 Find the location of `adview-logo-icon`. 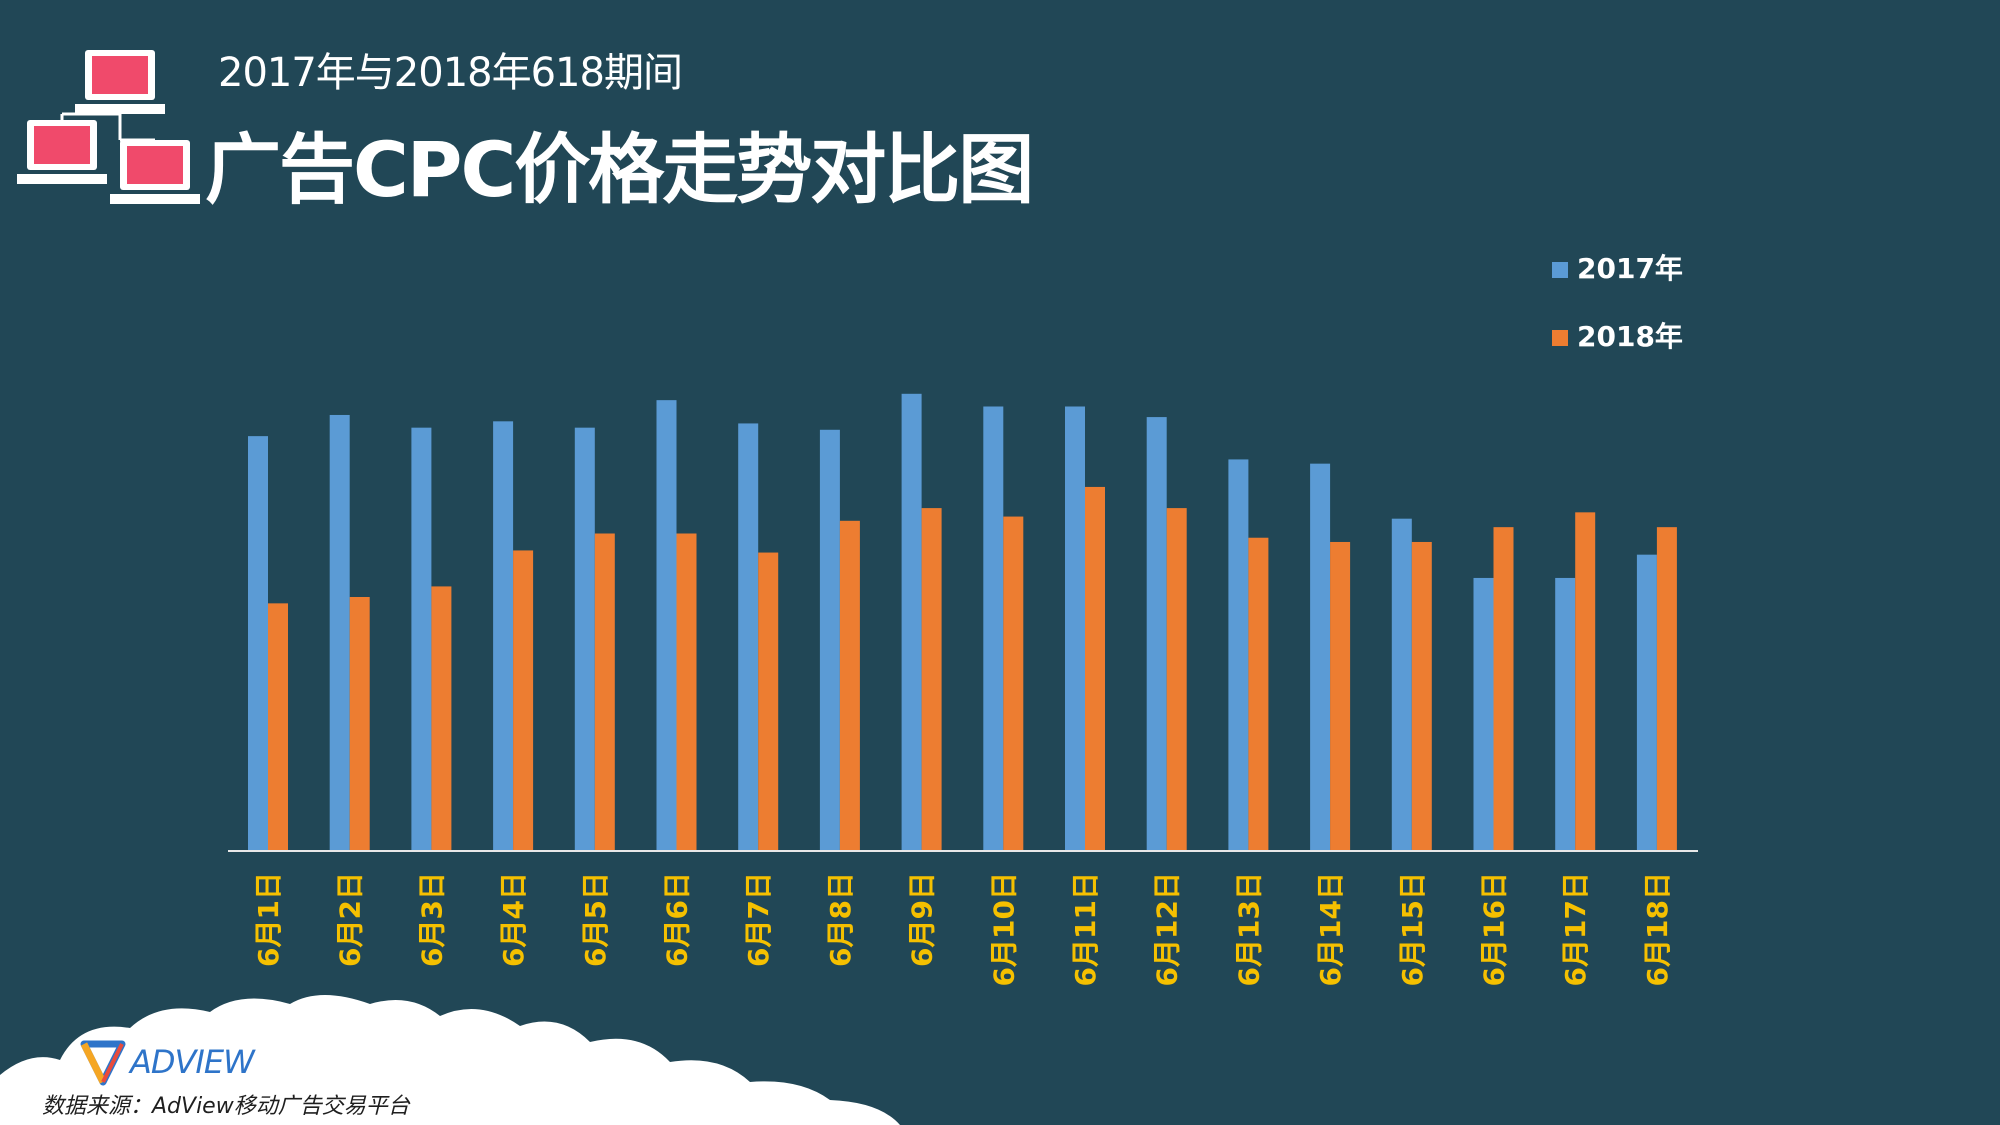

adview-logo-icon is located at coordinates (103, 1063).